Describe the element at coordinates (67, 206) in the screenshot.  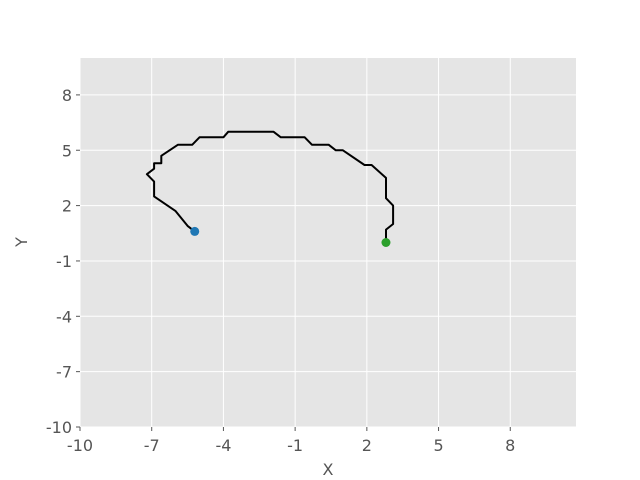
I see `y-tick-label: 2` at that location.